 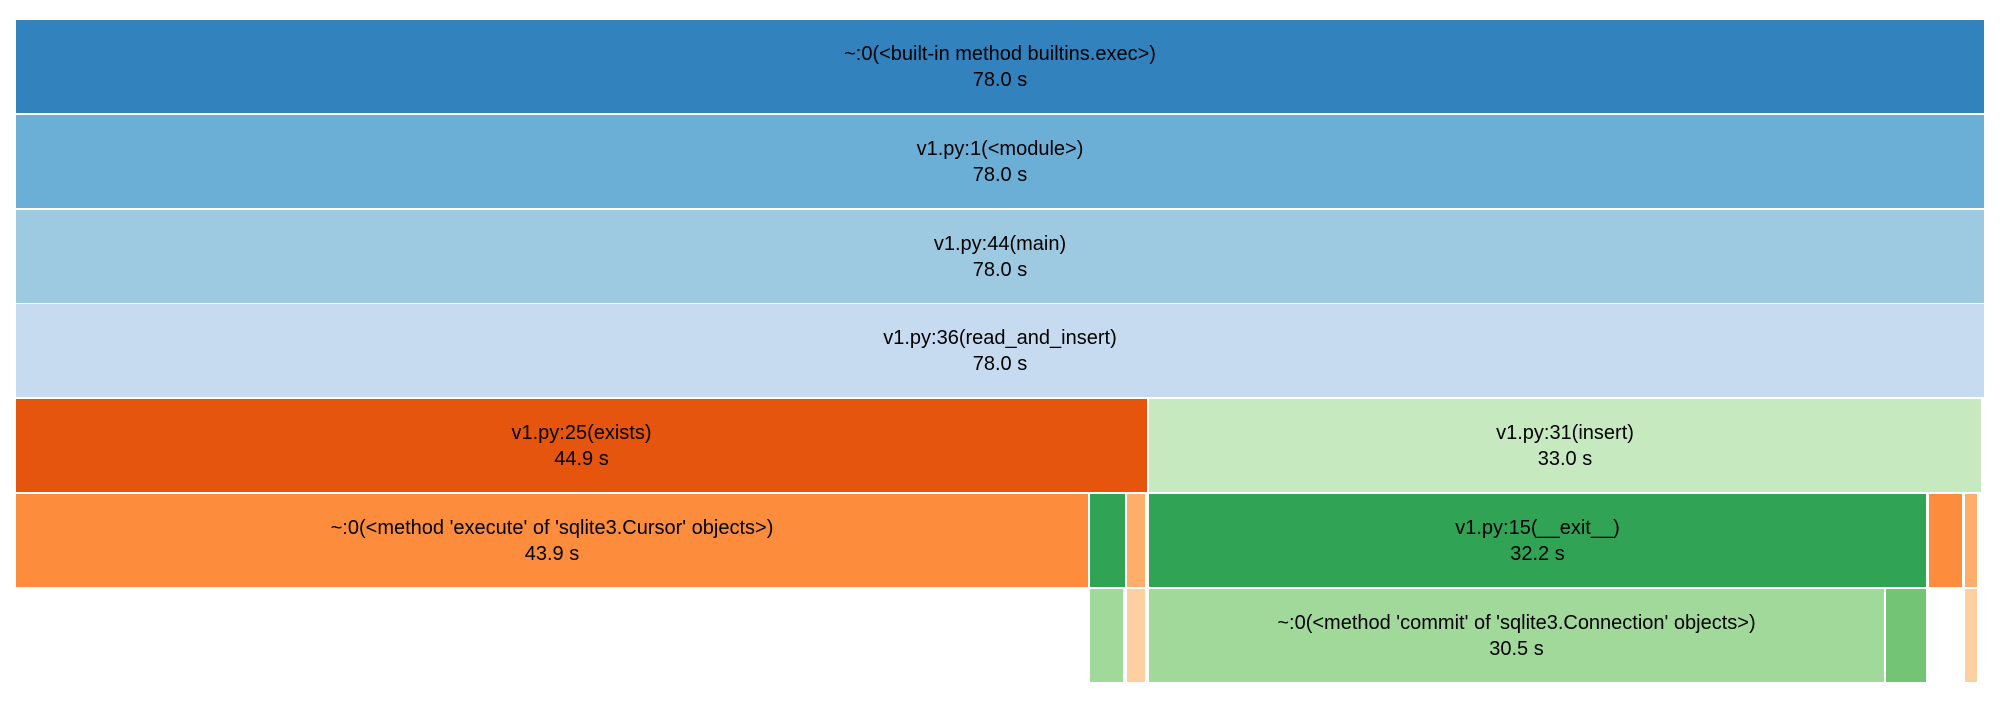 What do you see at coordinates (1516, 648) in the screenshot?
I see `block-time-label: 30.5 s` at bounding box center [1516, 648].